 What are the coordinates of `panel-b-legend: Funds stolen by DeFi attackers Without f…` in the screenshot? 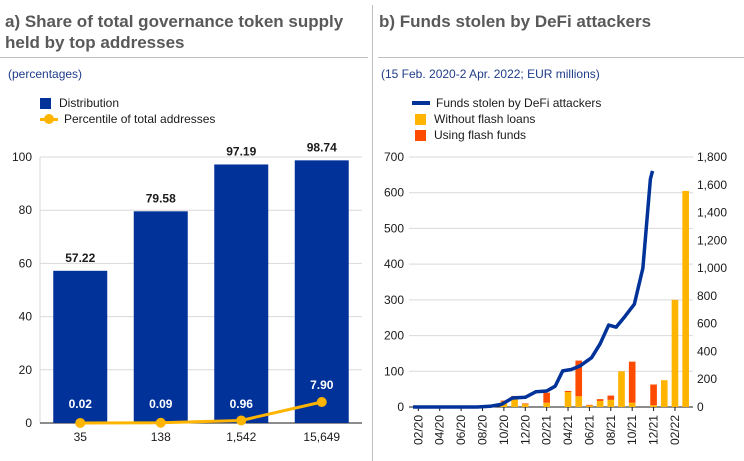 It's located at (506, 119).